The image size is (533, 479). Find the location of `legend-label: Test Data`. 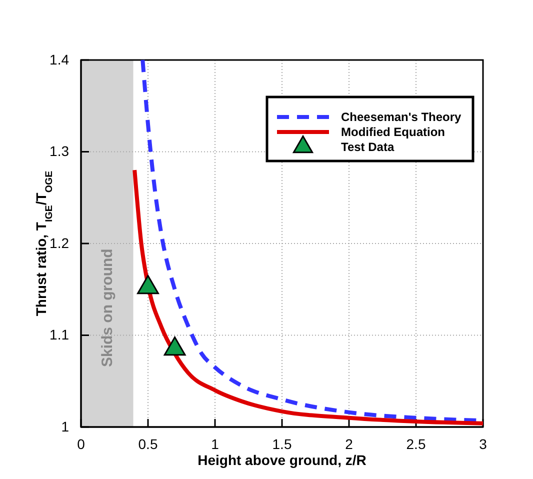

legend-label: Test Data is located at coordinates (367, 147).